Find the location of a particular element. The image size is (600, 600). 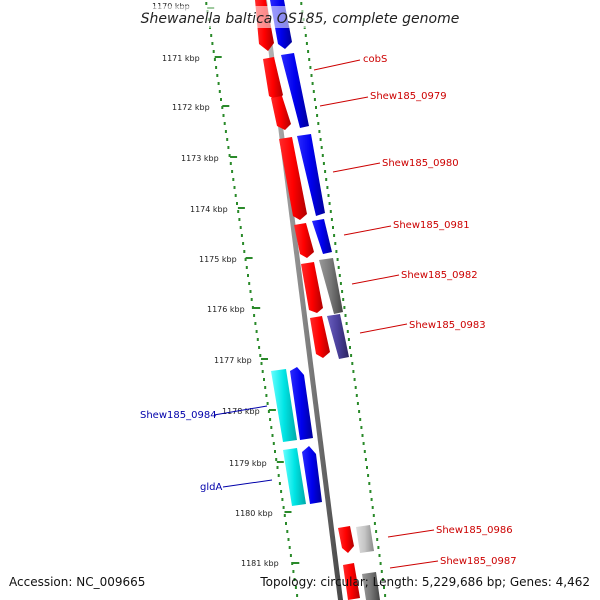

gene-label-shew185-0986: Shew185_0986 is located at coordinates (474, 530).